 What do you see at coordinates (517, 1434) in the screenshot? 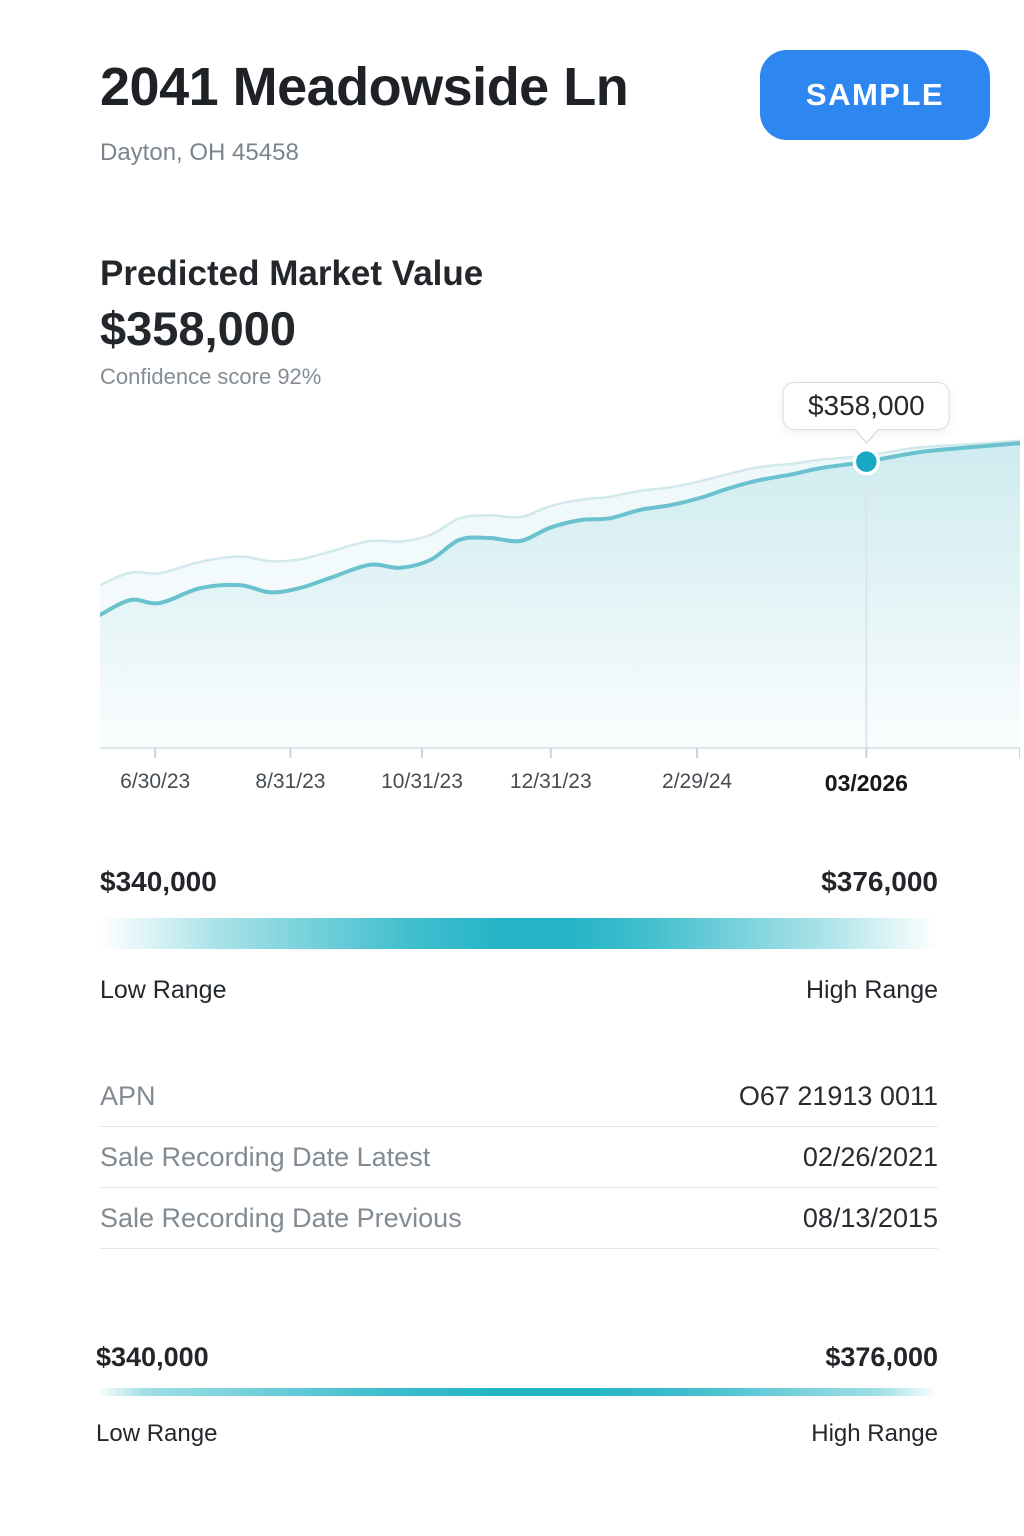
I see `range-bottom-labels: Low Range High Range` at bounding box center [517, 1434].